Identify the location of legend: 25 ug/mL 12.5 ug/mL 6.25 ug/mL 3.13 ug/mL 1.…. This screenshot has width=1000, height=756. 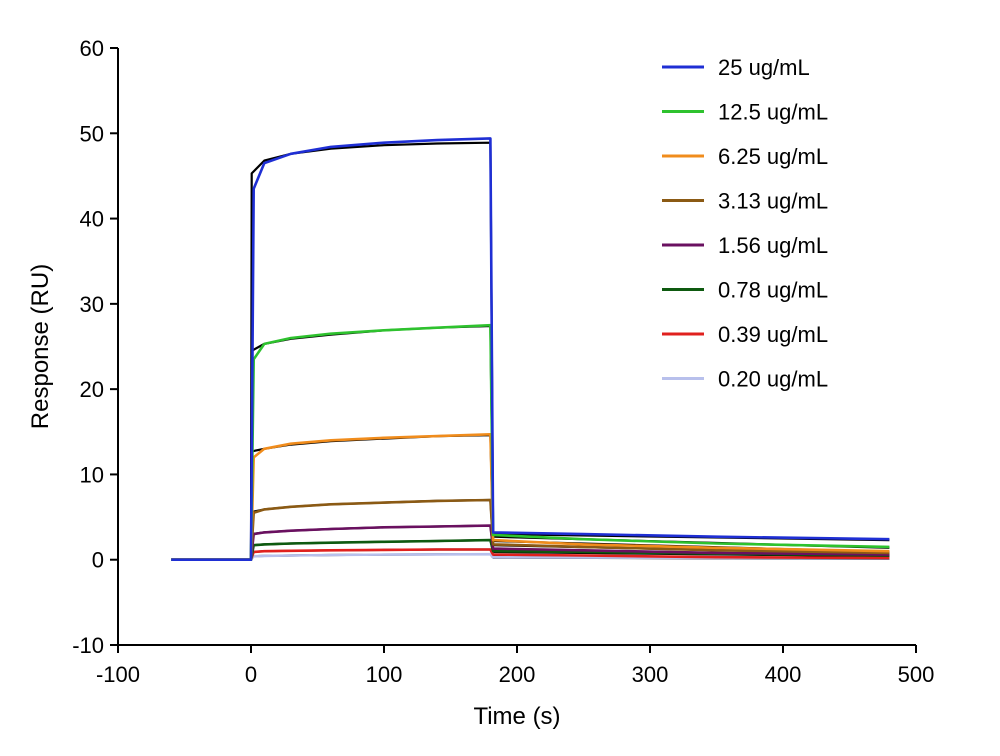
(745, 223).